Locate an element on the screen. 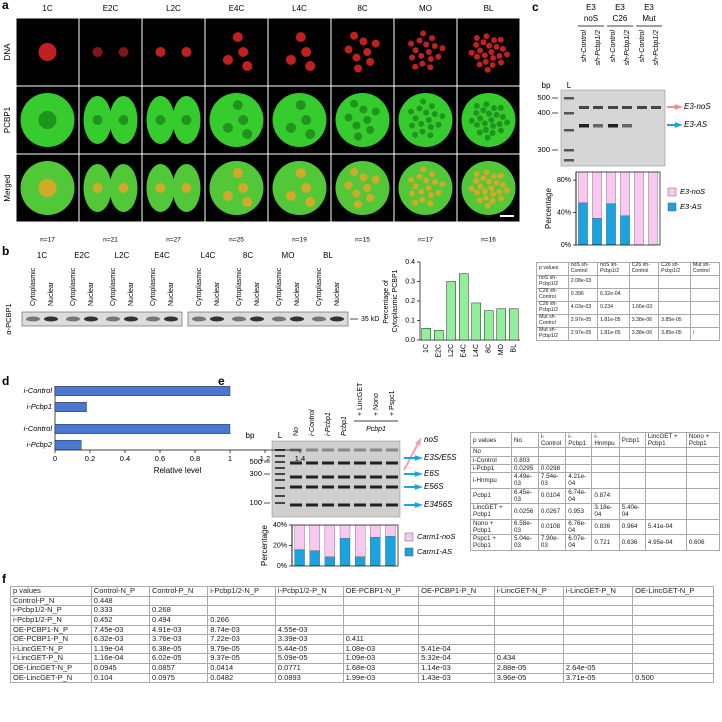 The width and height of the screenshot is (722, 722). table-cell: 0.268 is located at coordinates (178, 610).